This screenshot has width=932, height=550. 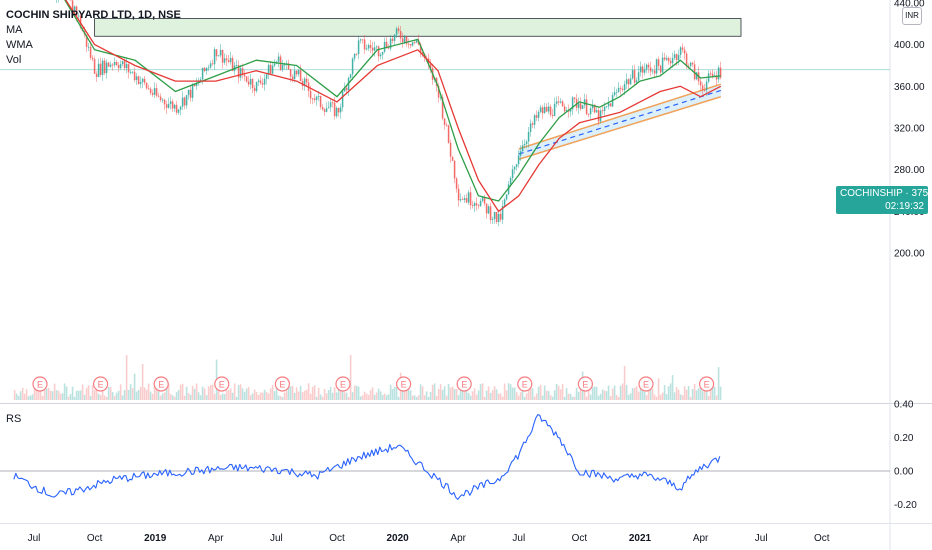 I want to click on channel-upper-line, so click(x=620, y=116).